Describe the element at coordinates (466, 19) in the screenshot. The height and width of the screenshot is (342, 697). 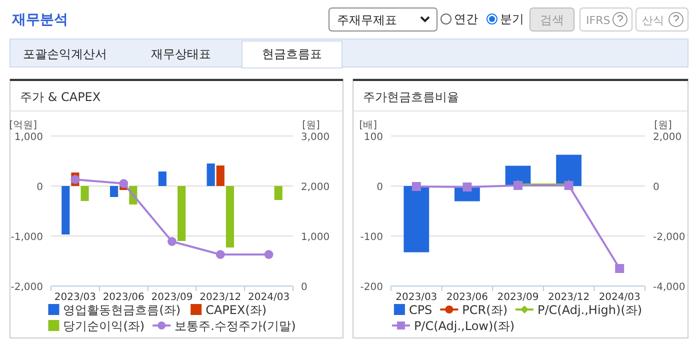
I see `text: 연간` at that location.